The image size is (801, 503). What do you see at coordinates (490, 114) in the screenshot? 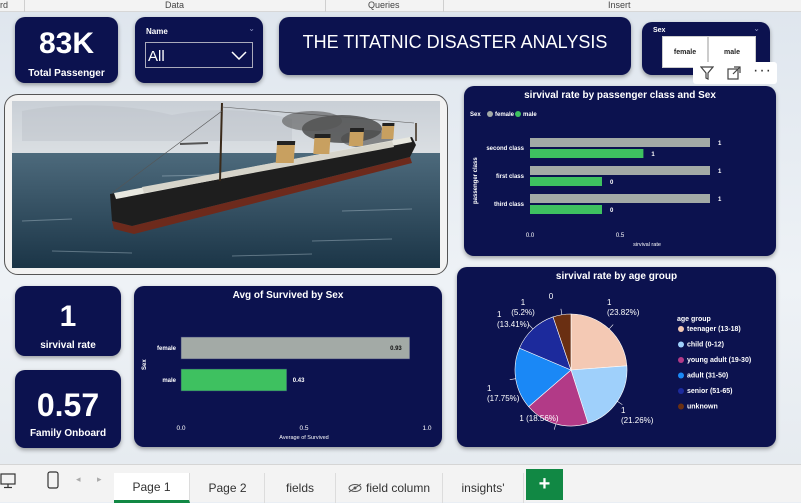
I see `legend-female-marker` at bounding box center [490, 114].